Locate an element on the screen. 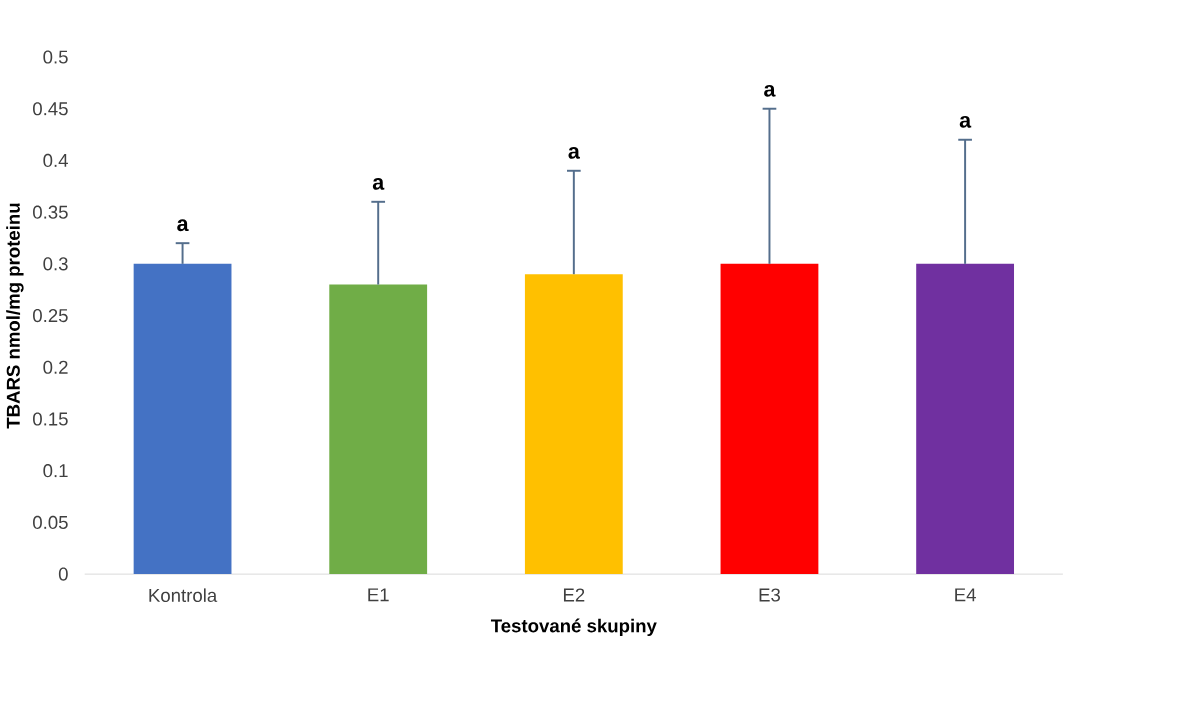 The height and width of the screenshot is (701, 1203). y-tick-label: 0 is located at coordinates (63, 574).